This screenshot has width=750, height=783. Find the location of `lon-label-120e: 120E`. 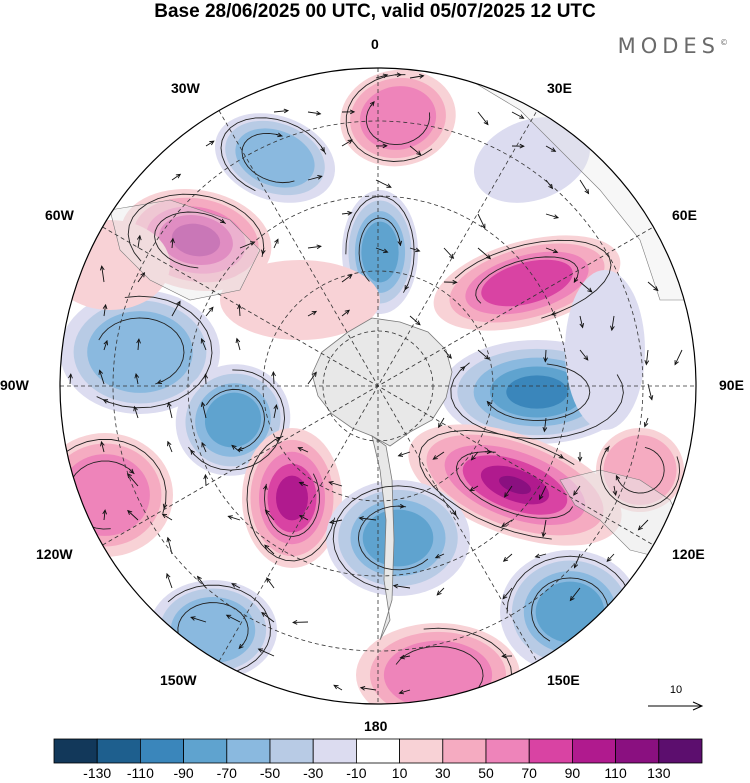

lon-label-120e: 120E is located at coordinates (688, 554).